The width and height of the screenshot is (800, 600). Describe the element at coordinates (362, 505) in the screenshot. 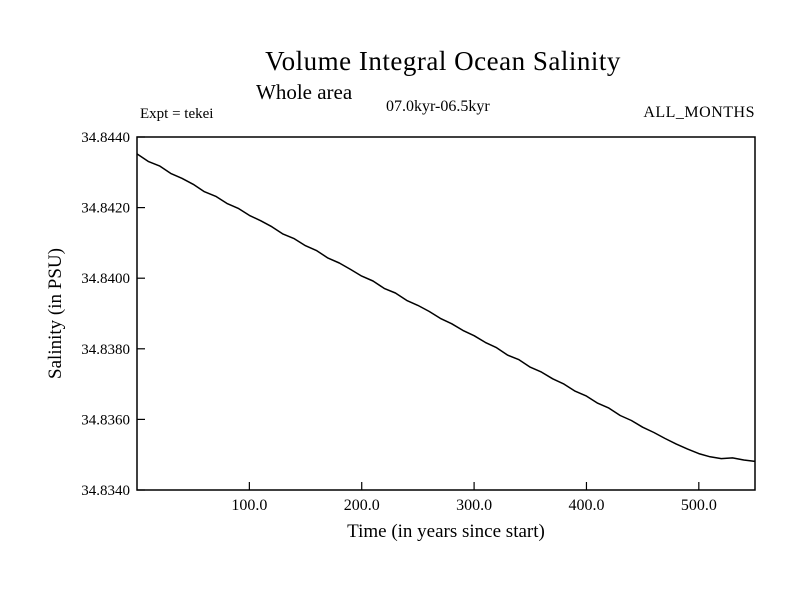

I see `x-tick-label: 200.0` at that location.